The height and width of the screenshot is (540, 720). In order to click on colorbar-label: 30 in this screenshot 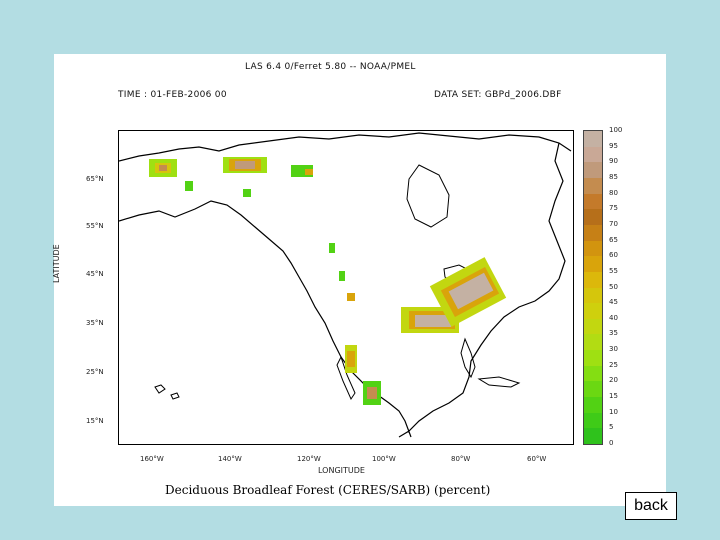, I will do `click(613, 349)`.